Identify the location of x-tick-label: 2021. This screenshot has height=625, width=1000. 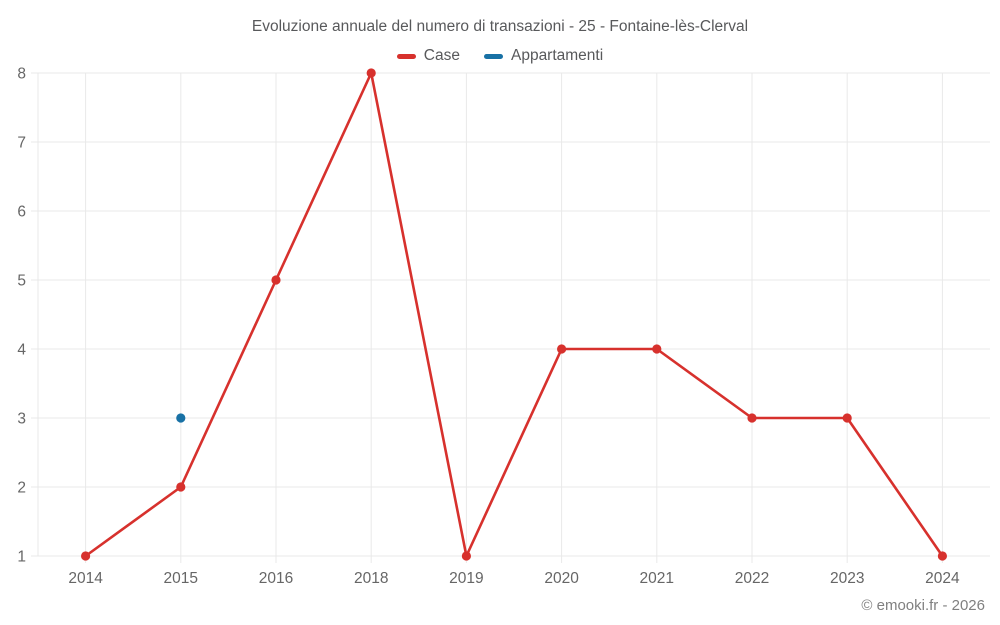
(657, 578).